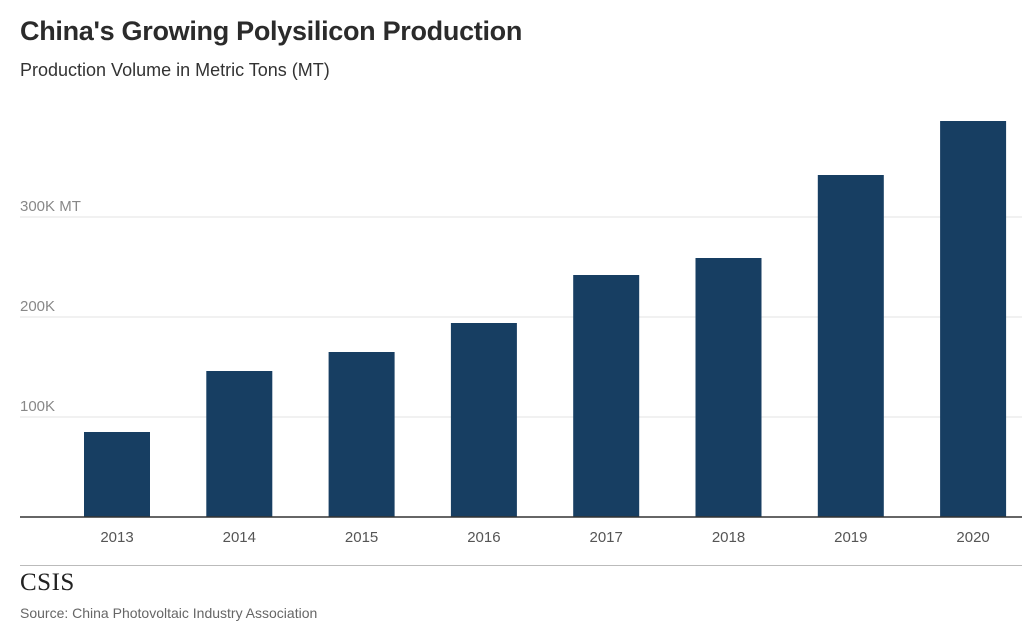 The width and height of the screenshot is (1024, 635). I want to click on x-axis-ticks: 2013 2014 2015 2016 2017 2018 2019 2020, so click(544, 537).